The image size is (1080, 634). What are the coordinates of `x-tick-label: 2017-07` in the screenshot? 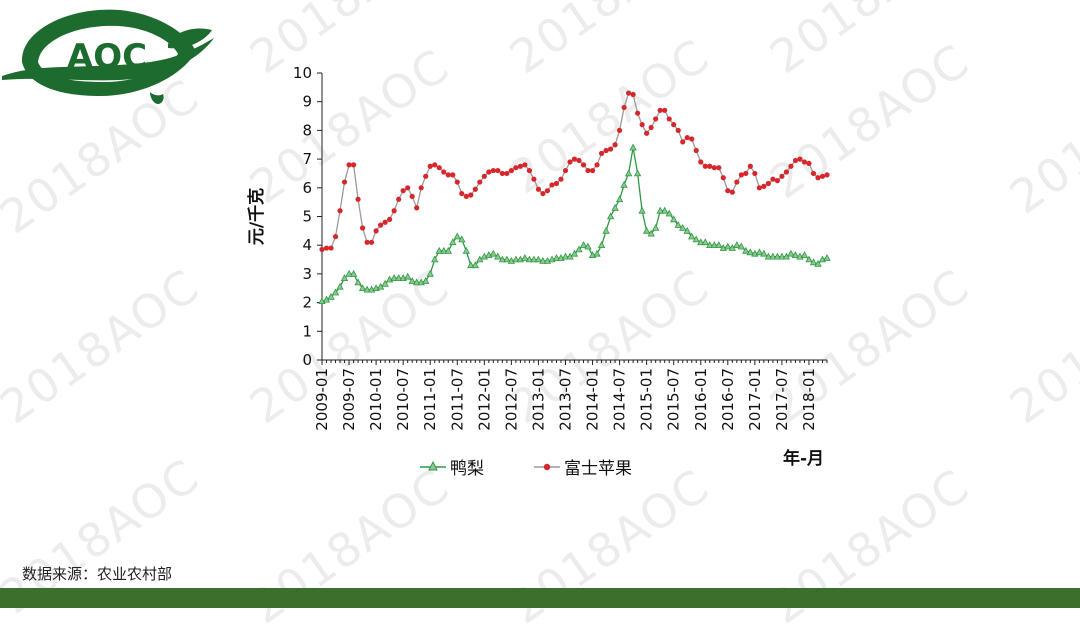 It's located at (782, 399).